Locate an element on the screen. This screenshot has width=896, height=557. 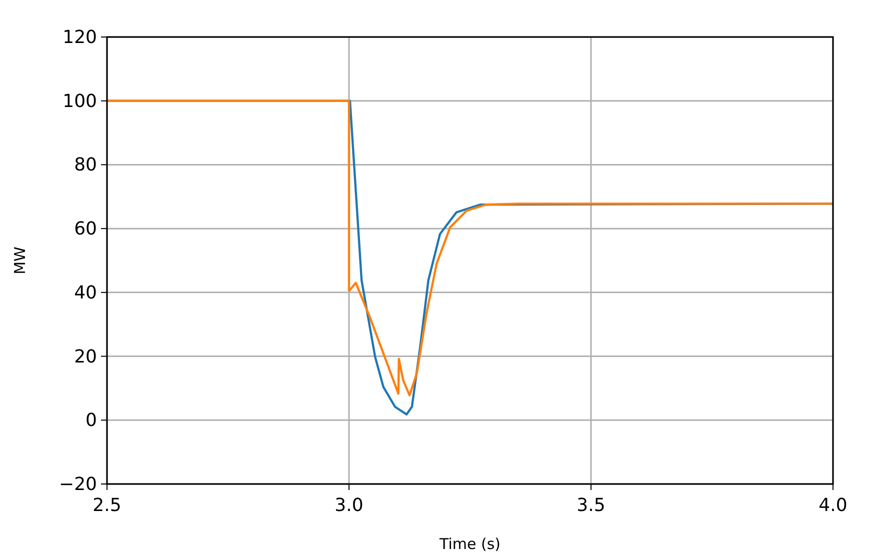
y-tick-label: −20 is located at coordinates (78, 484).